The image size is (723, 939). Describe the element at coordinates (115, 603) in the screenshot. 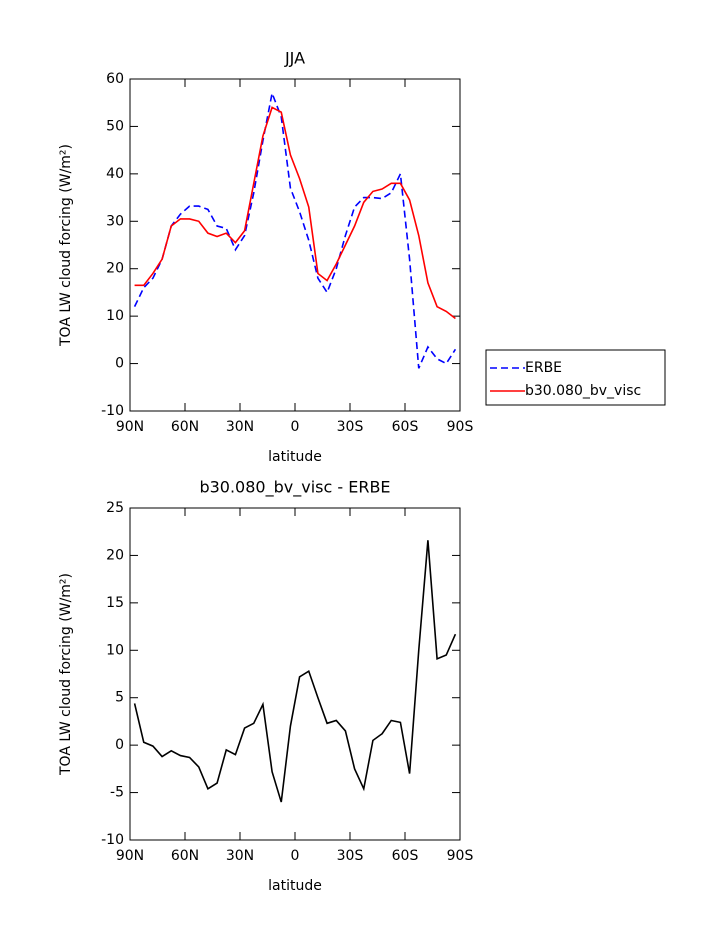

I see `y-tick-label: 15` at that location.